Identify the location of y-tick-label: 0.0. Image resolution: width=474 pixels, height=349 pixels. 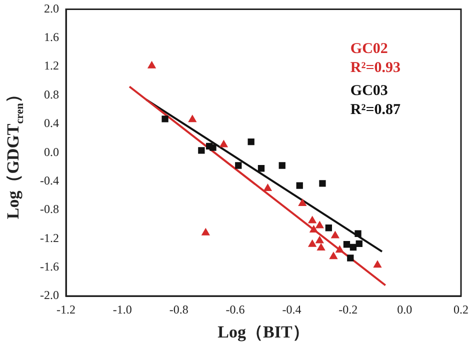
(51, 151).